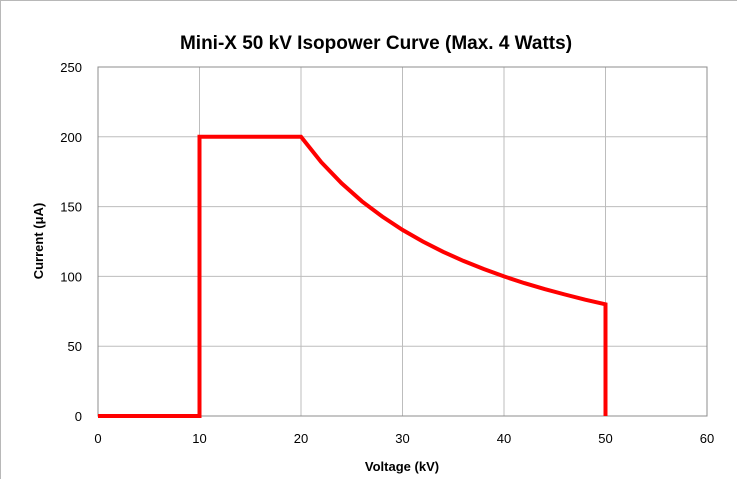  What do you see at coordinates (71, 276) in the screenshot?
I see `y-tick-label: 100` at bounding box center [71, 276].